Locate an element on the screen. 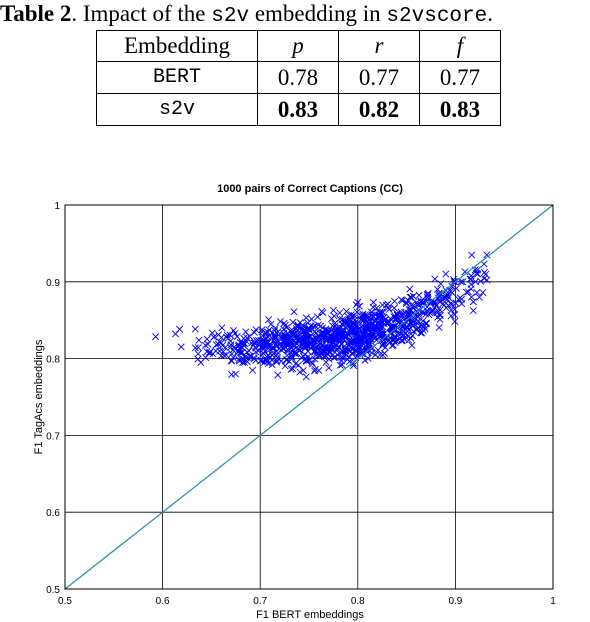 The width and height of the screenshot is (590, 622). caption-code-s2v: s2v is located at coordinates (230, 16).